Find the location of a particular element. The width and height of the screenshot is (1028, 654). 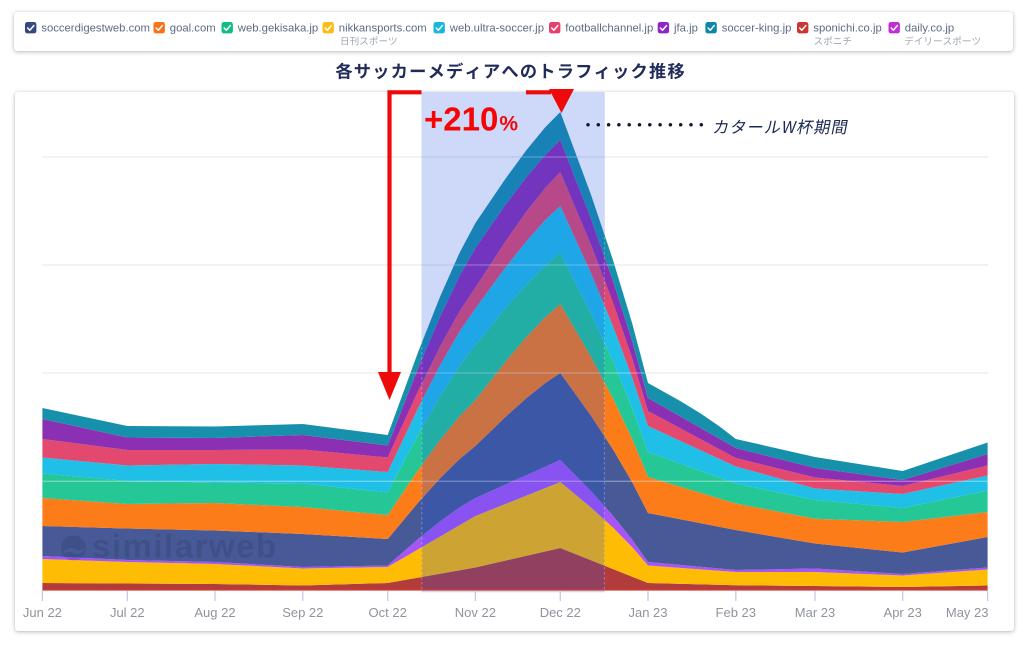

svg-text: Dec 22 is located at coordinates (560, 612).